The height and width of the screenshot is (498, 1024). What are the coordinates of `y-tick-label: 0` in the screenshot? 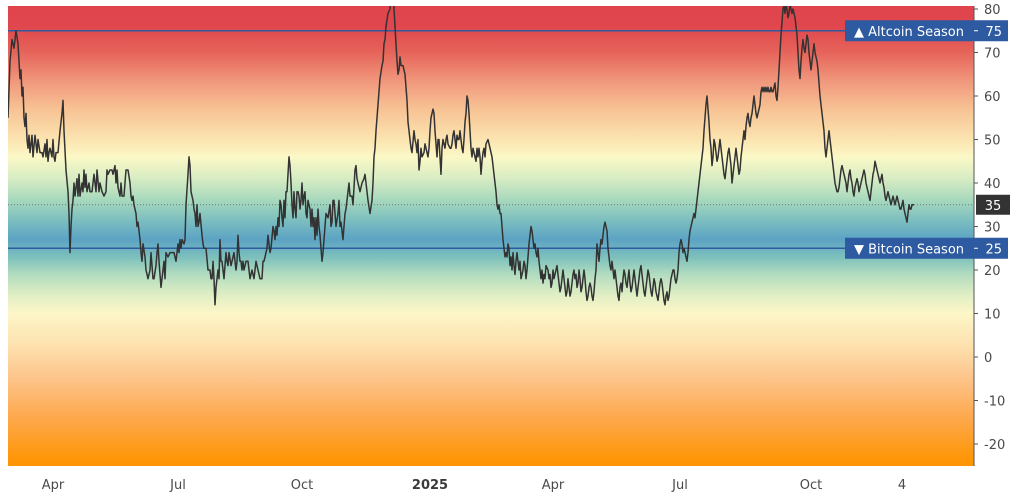 It's located at (988, 358).